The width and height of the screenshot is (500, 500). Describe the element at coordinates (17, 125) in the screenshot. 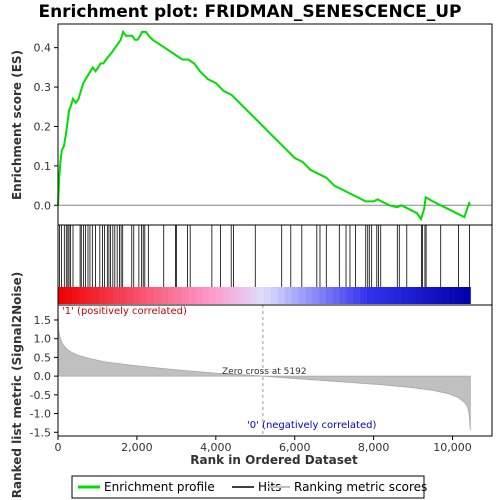

I see `es-ylabel: Enrichment score (ES)` at that location.